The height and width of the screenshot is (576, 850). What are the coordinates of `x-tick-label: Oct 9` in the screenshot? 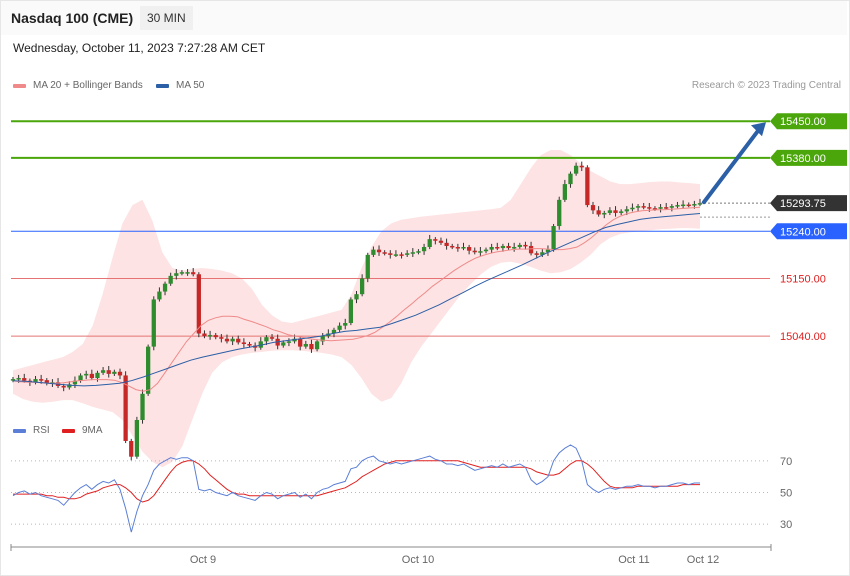 It's located at (203, 560).